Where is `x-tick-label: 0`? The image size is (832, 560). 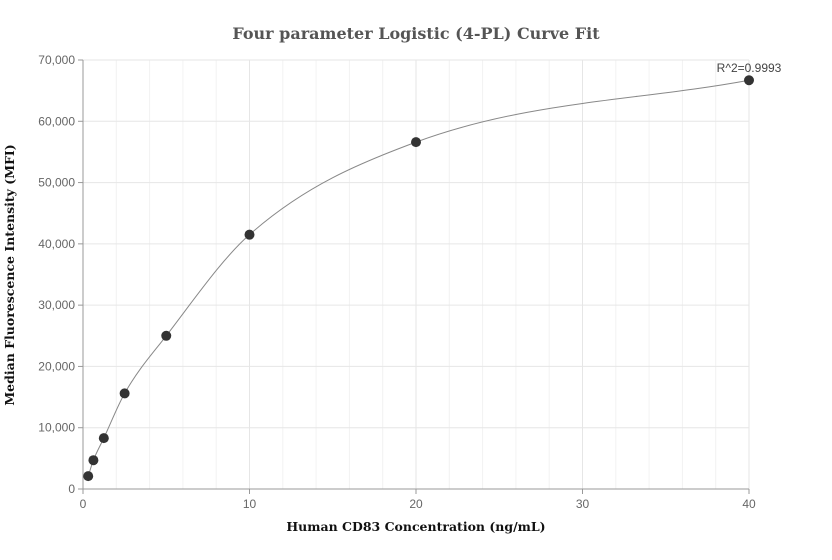
x-tick-label: 0 is located at coordinates (83, 504).